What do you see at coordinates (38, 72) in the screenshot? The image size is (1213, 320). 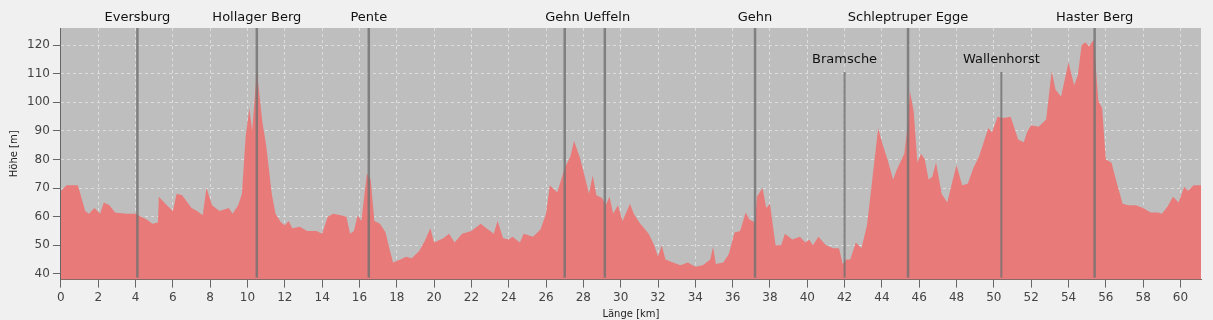 I see `y-tick-label: 110` at bounding box center [38, 72].